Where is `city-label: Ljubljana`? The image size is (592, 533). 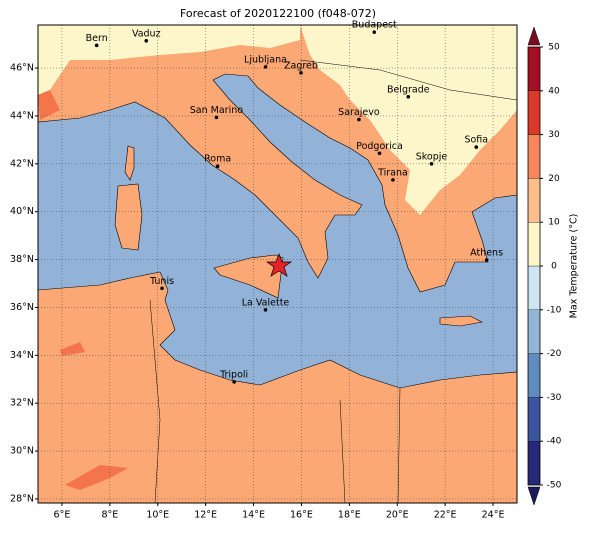 city-label: Ljubljana is located at coordinates (265, 59).